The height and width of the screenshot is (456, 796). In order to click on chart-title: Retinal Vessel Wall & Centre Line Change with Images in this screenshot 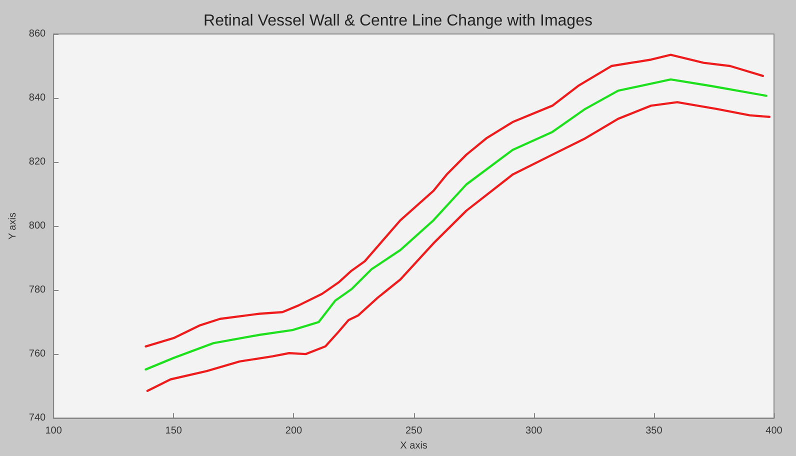, I will do `click(398, 21)`.